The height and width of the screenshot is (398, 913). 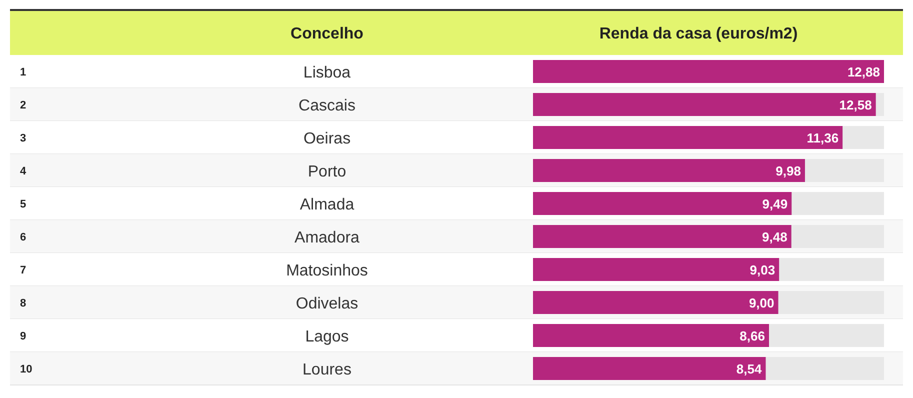 What do you see at coordinates (23, 172) in the screenshot?
I see `text: 4` at bounding box center [23, 172].